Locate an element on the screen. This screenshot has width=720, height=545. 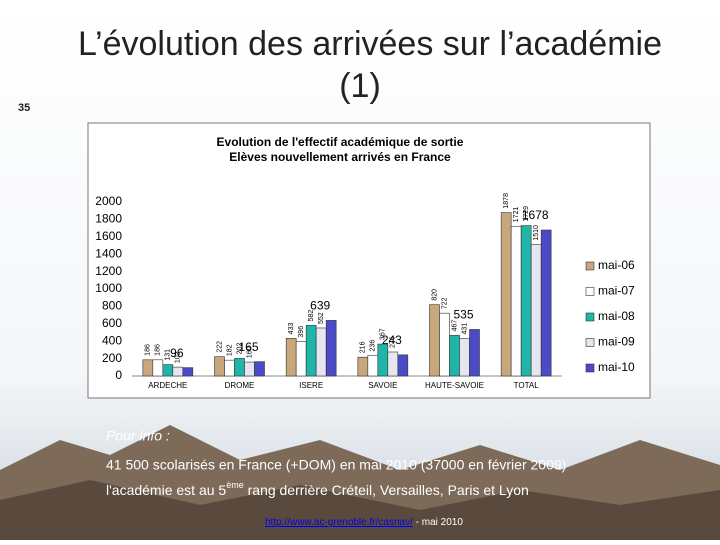
y-tick-label: 1600 is located at coordinates (108, 236).